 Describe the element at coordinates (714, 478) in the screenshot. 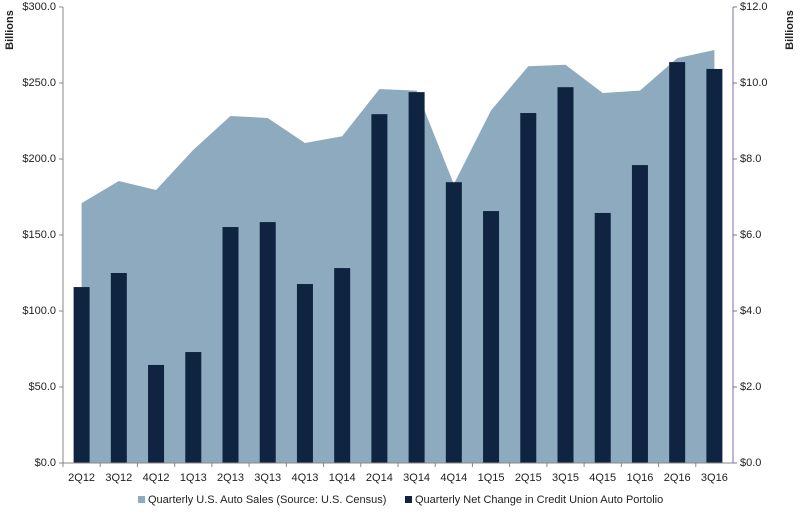

I see `x-tick-label: 3Q16` at that location.